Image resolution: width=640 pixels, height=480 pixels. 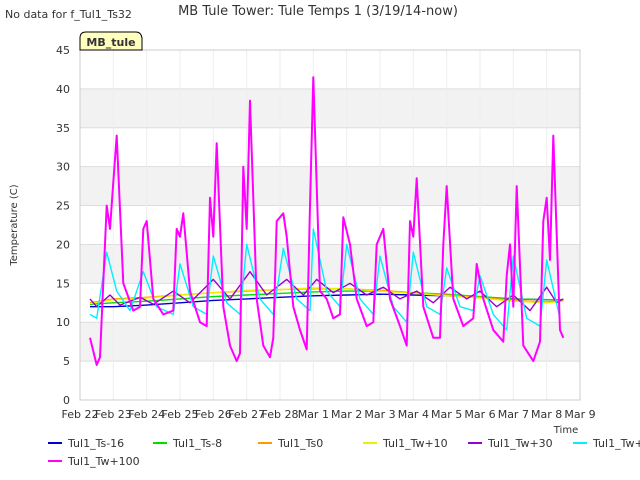 What do you see at coordinates (63, 50) in the screenshot?
I see `y-tick-label: 45` at bounding box center [63, 50].